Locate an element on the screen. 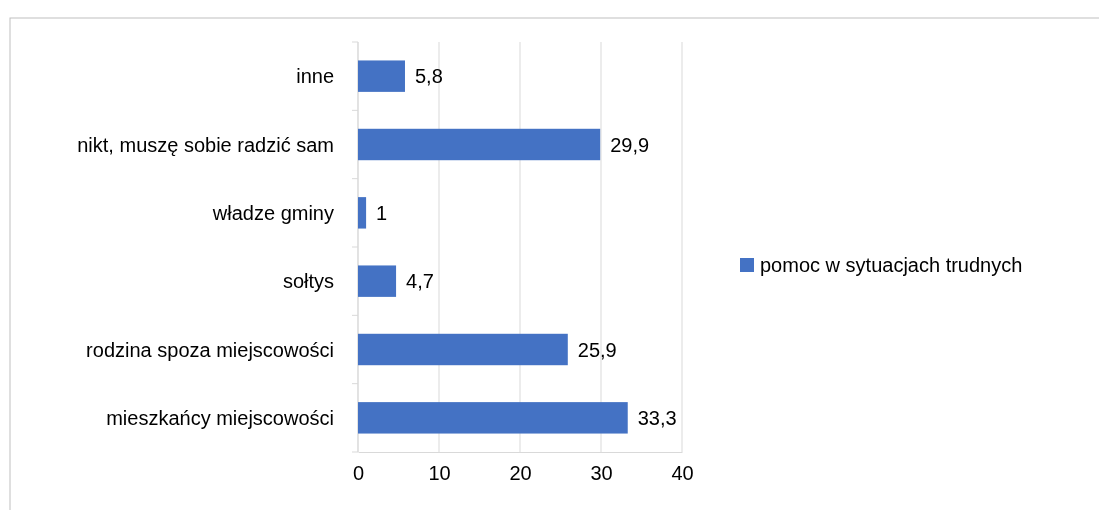  data-label: 33,3 is located at coordinates (657, 417).